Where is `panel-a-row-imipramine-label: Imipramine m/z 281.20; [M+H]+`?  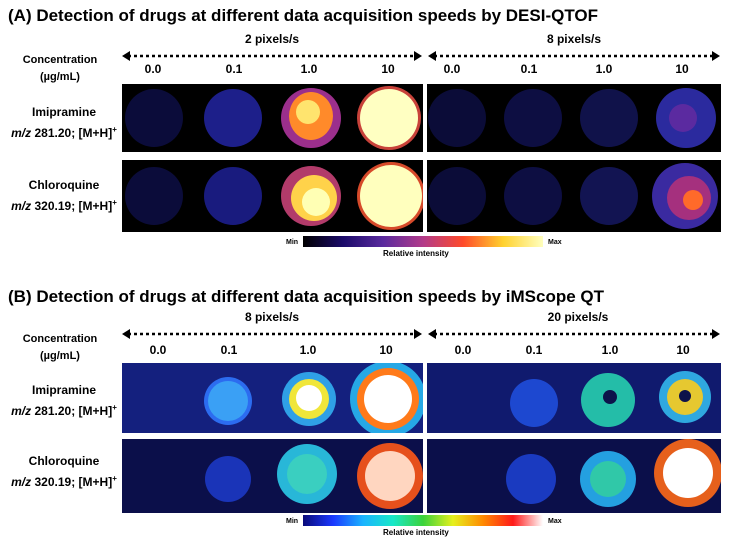 panel-a-row-imipramine-label: Imipramine m/z 281.20; [M+H]+ is located at coordinates (64, 123).